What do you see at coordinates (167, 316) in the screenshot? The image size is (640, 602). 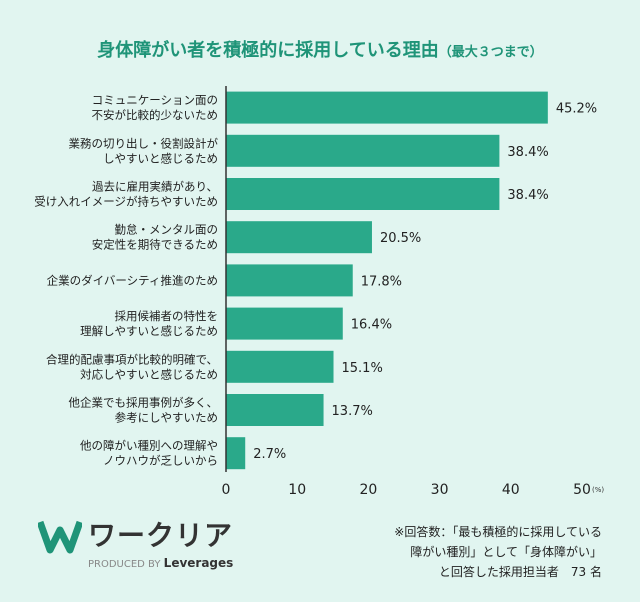 I see `category-label: 採用候補者の特性を` at bounding box center [167, 316].